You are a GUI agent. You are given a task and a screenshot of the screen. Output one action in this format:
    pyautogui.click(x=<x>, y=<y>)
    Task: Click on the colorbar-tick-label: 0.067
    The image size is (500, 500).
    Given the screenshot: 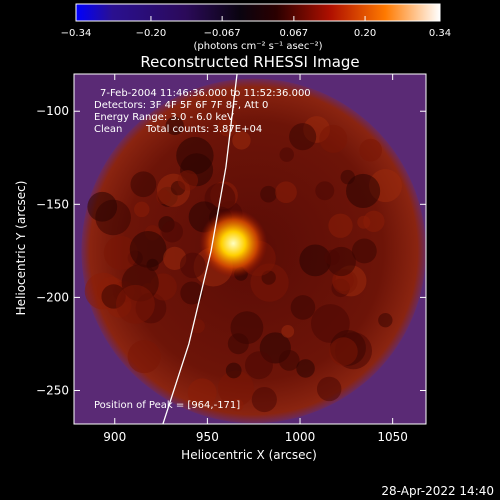 What is the action you would take?
    pyautogui.click(x=294, y=33)
    